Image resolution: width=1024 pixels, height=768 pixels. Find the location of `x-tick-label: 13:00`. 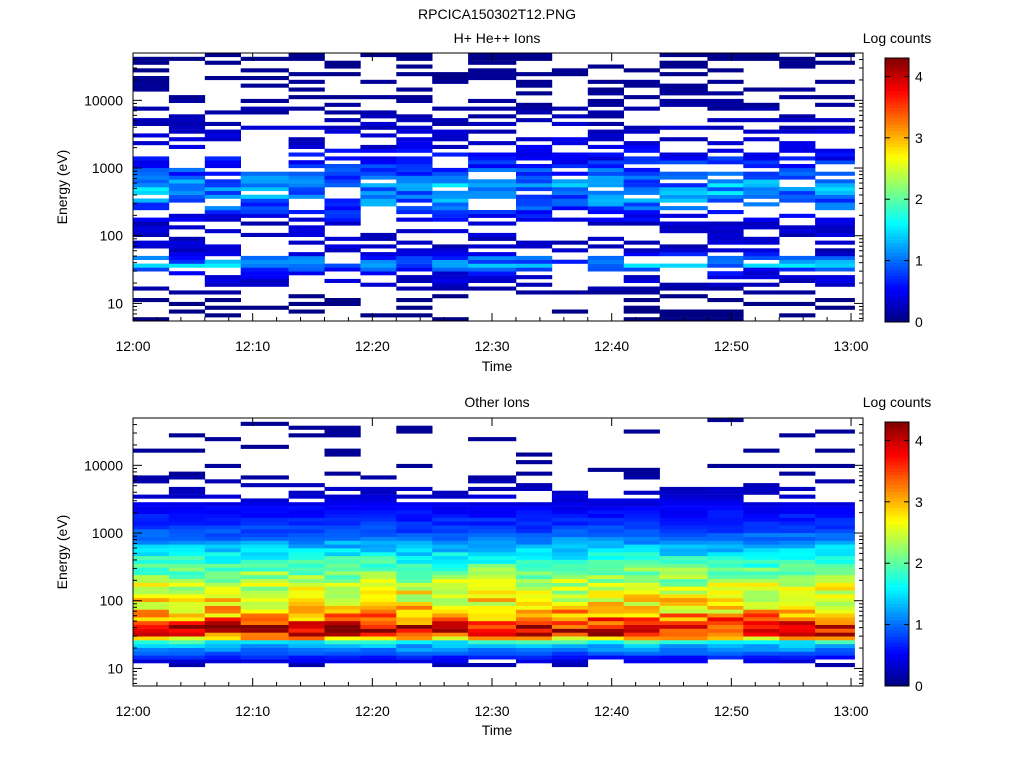

x-tick-label: 13:00 is located at coordinates (851, 711).